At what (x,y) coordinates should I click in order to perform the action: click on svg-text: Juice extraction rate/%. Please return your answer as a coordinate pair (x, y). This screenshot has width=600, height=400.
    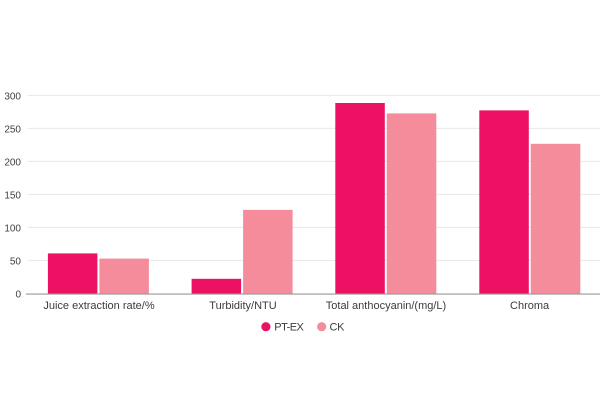
    Looking at the image, I should click on (98, 306).